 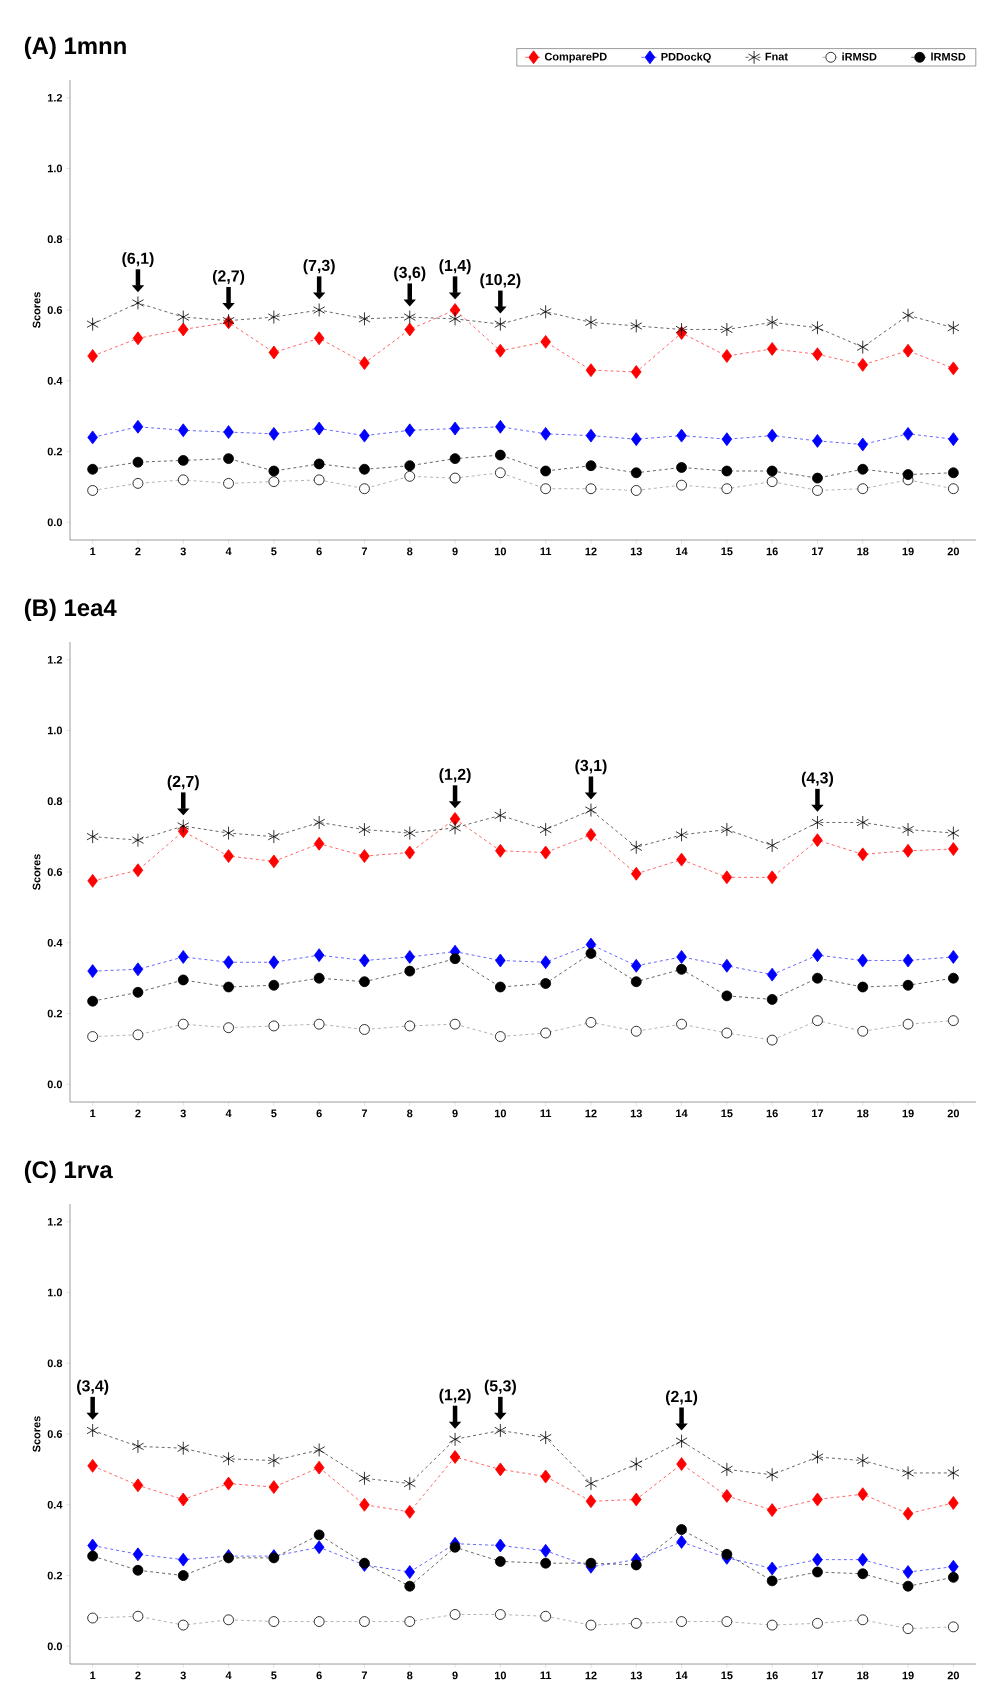 What do you see at coordinates (686, 57) in the screenshot?
I see `legend-label: PDDockQ` at bounding box center [686, 57].